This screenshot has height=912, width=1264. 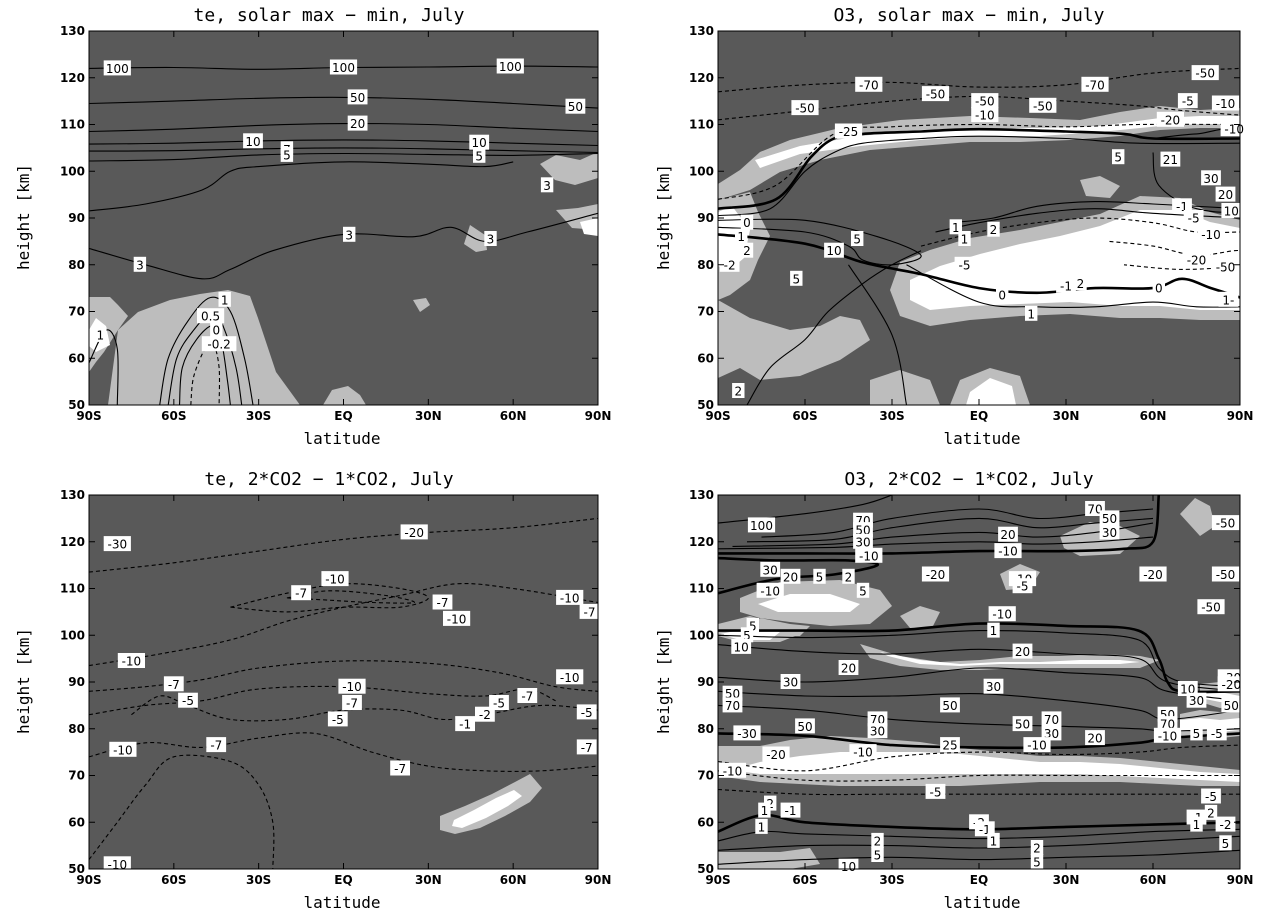 What do you see at coordinates (258, 416) in the screenshot?
I see `x-tick-label: 30S` at bounding box center [258, 416].